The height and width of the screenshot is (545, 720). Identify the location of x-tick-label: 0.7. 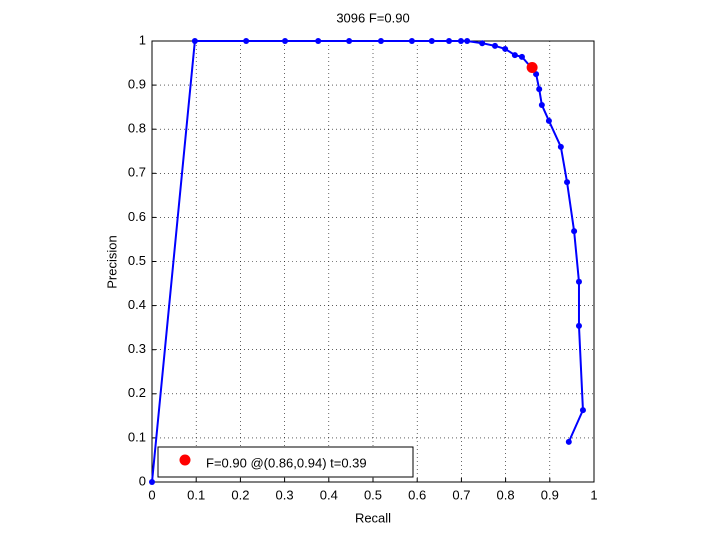
(461, 494).